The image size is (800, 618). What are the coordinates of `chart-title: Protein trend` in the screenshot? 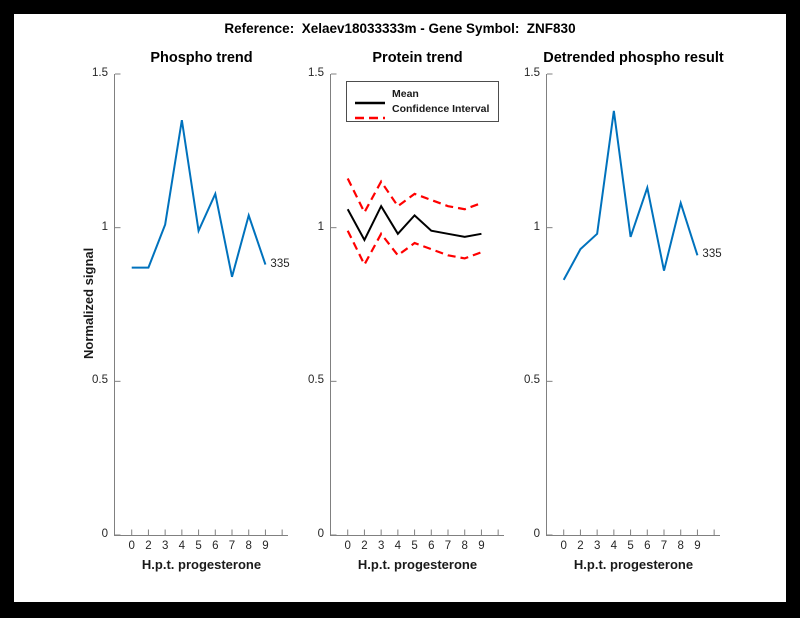 It's located at (417, 58).